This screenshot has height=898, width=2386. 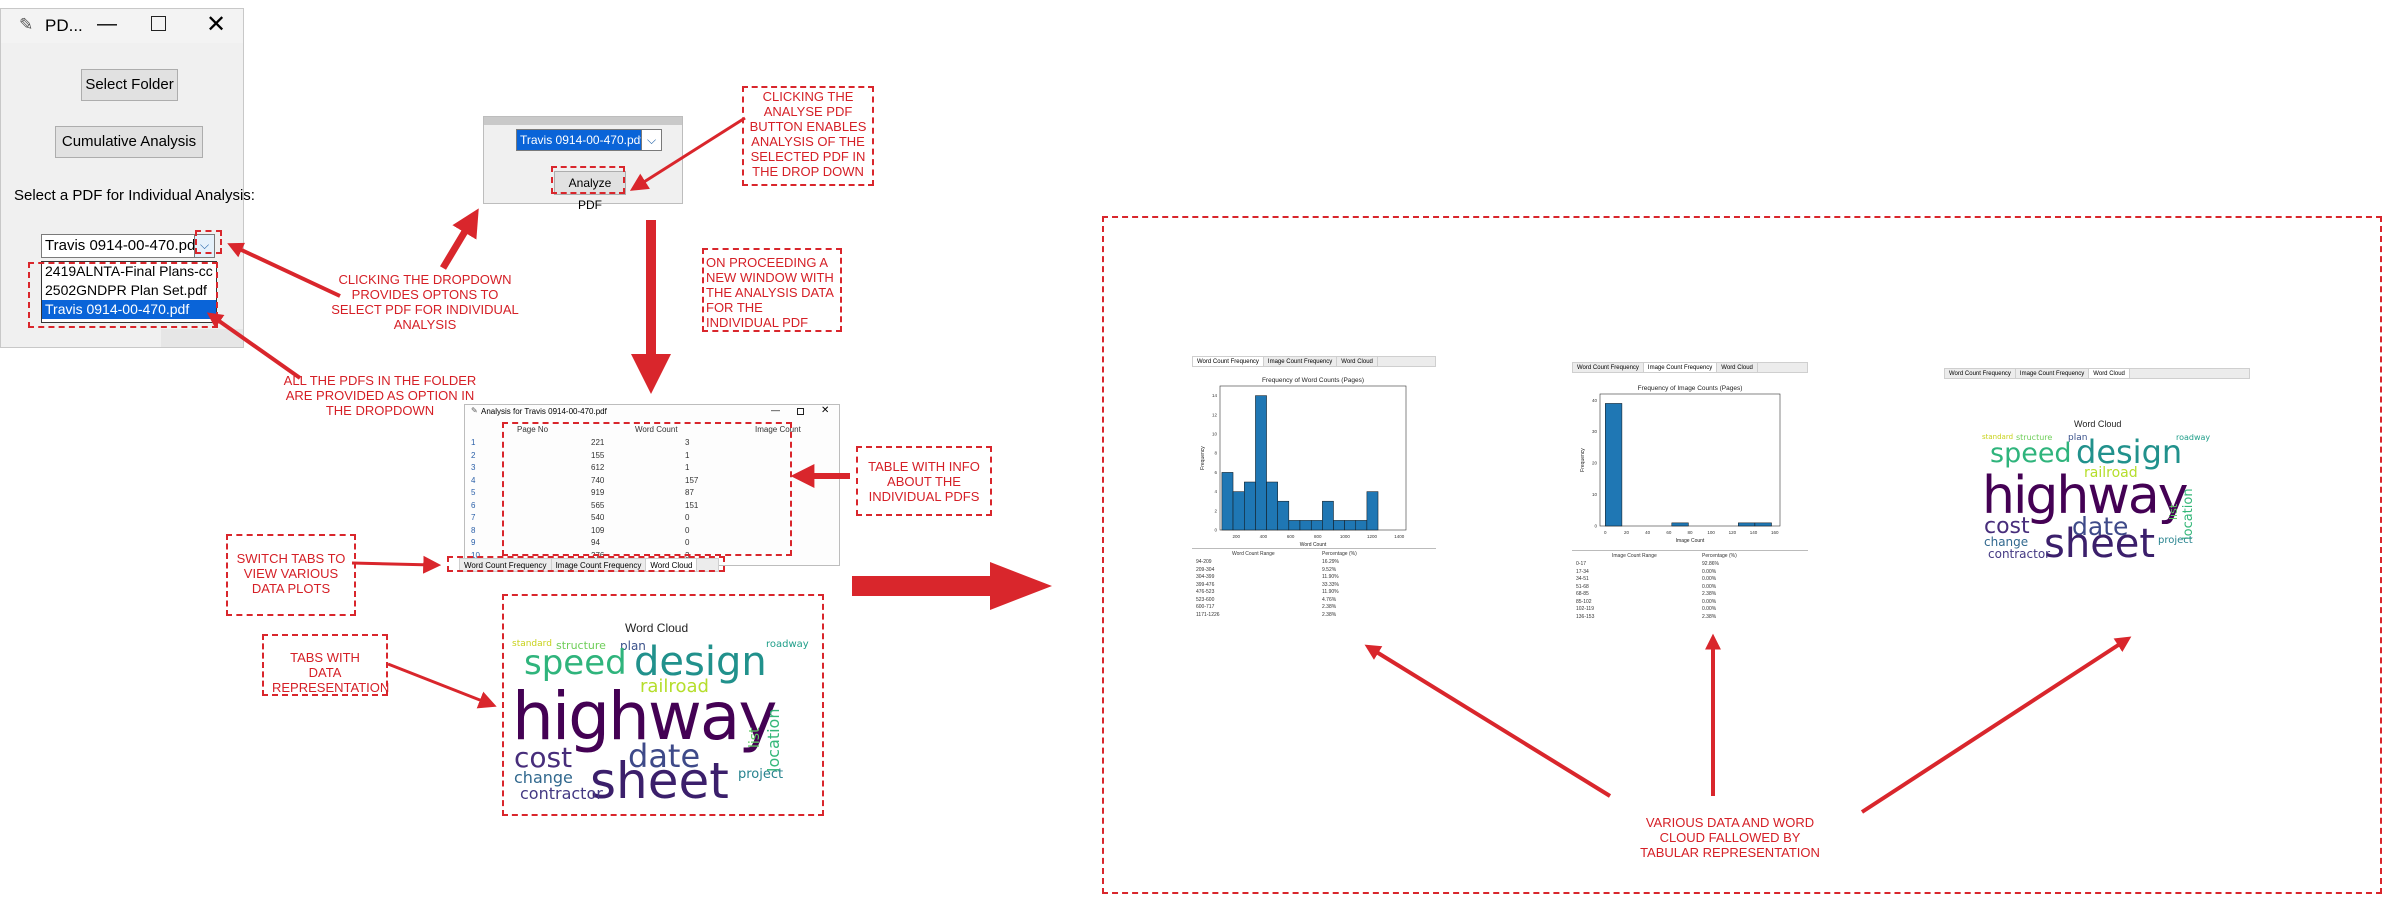 What do you see at coordinates (1215, 453) in the screenshot?
I see `y-tick-label: 8` at bounding box center [1215, 453].